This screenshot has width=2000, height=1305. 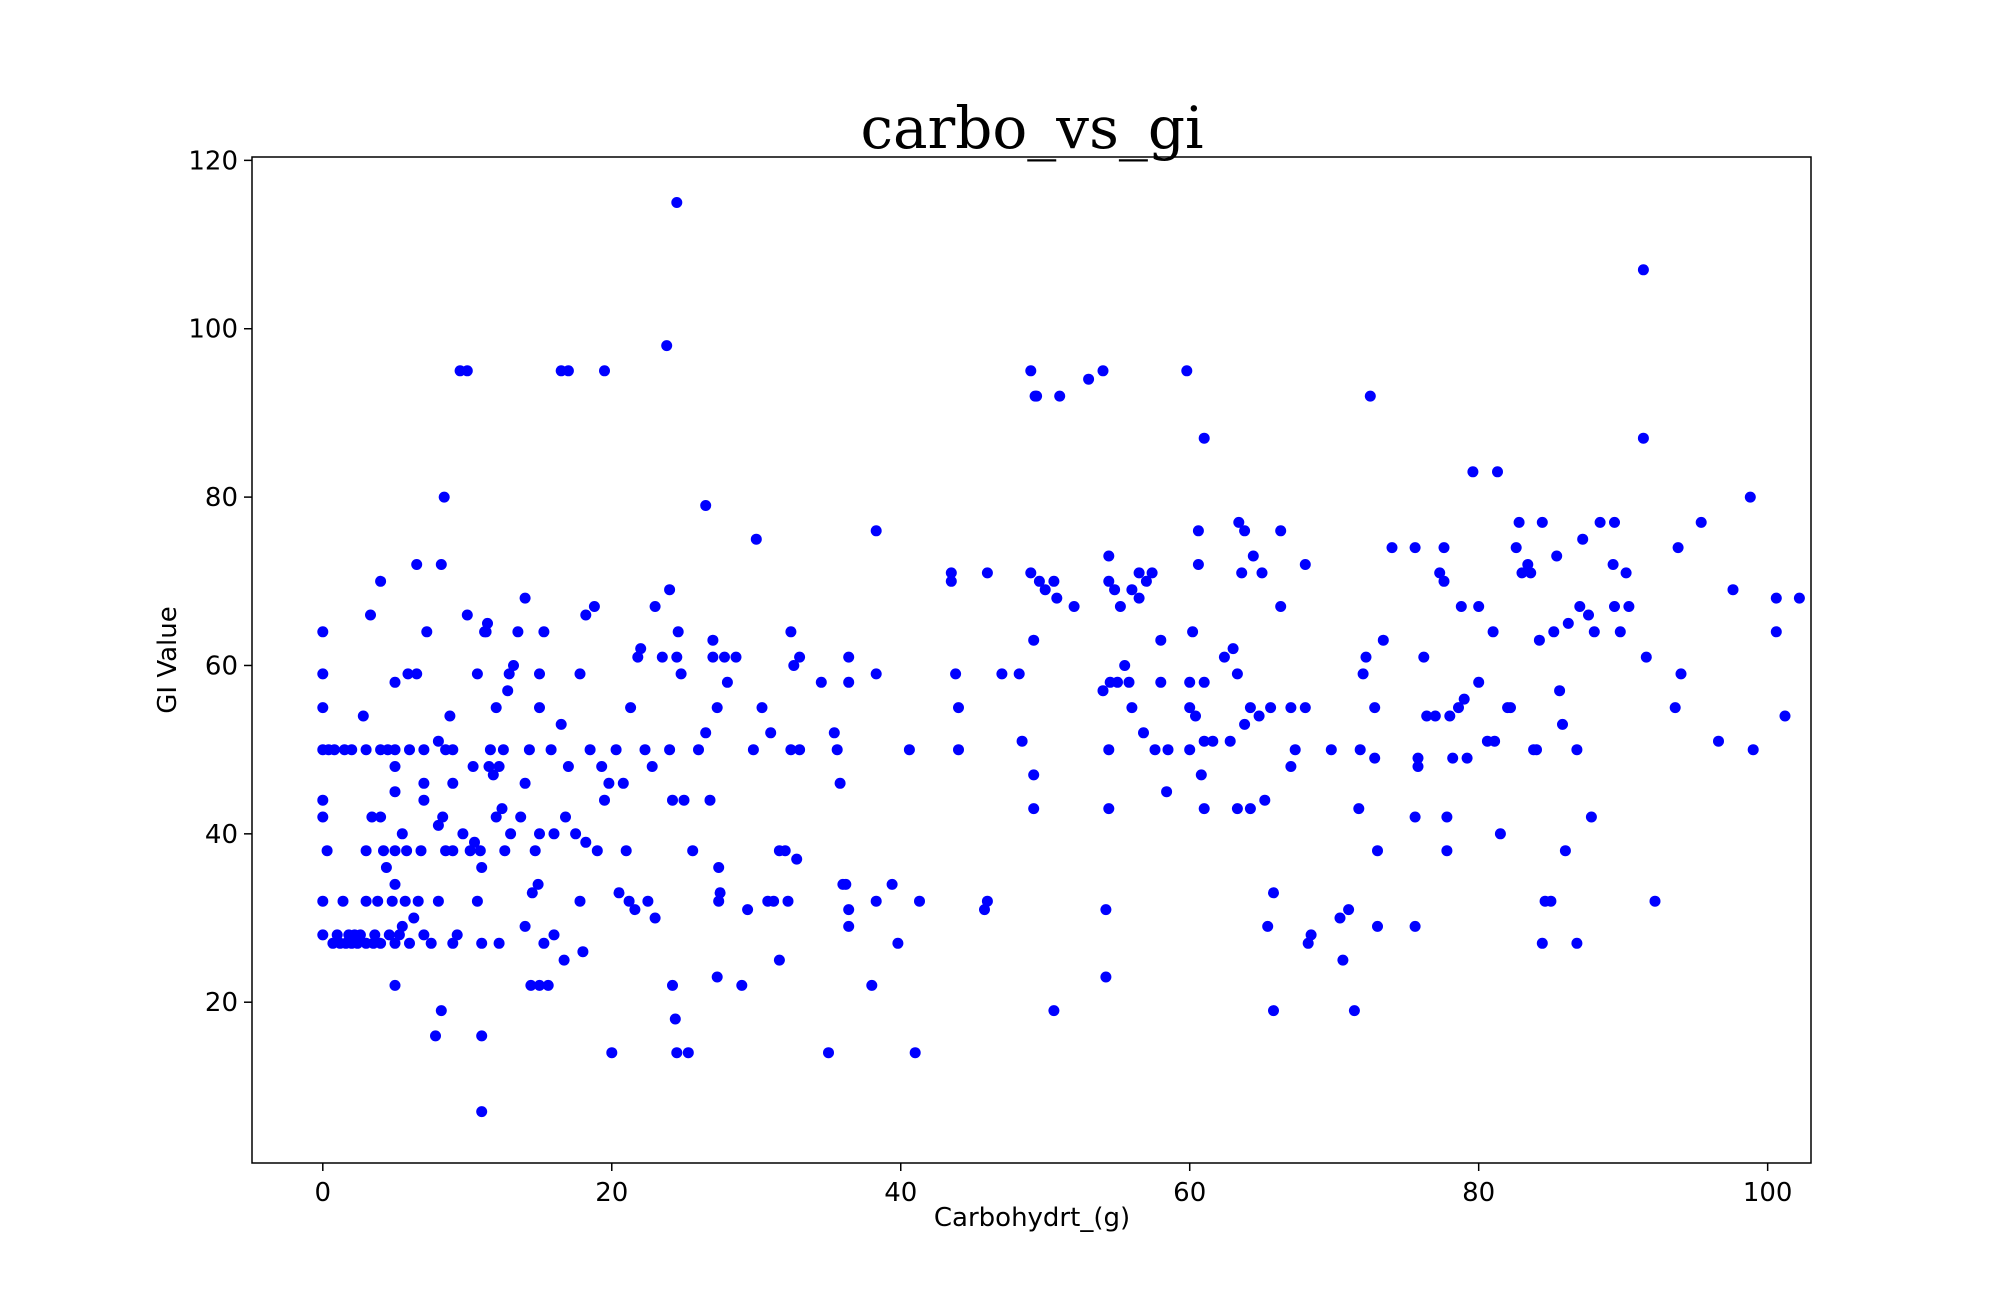 What do you see at coordinates (323, 1193) in the screenshot?
I see `x-tick-label: 0` at bounding box center [323, 1193].